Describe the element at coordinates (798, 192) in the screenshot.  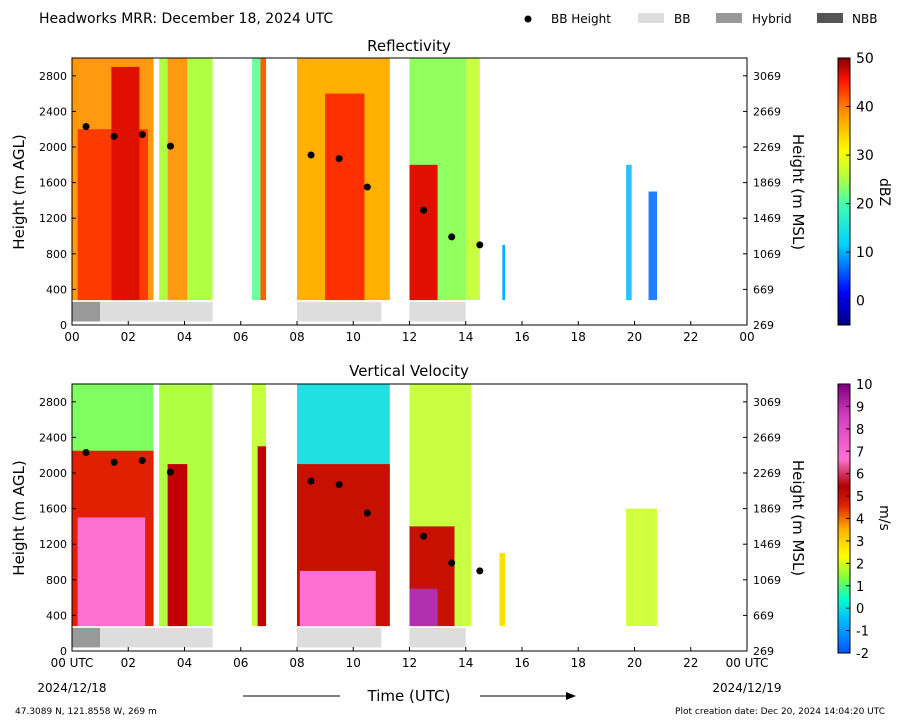
I see `reflectivity-ylabel-right: Height (m MSL)` at that location.